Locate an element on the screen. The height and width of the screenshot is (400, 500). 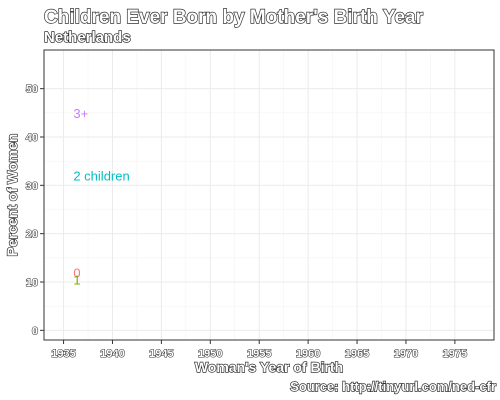
x-tick-label: 1970 is located at coordinates (406, 354).